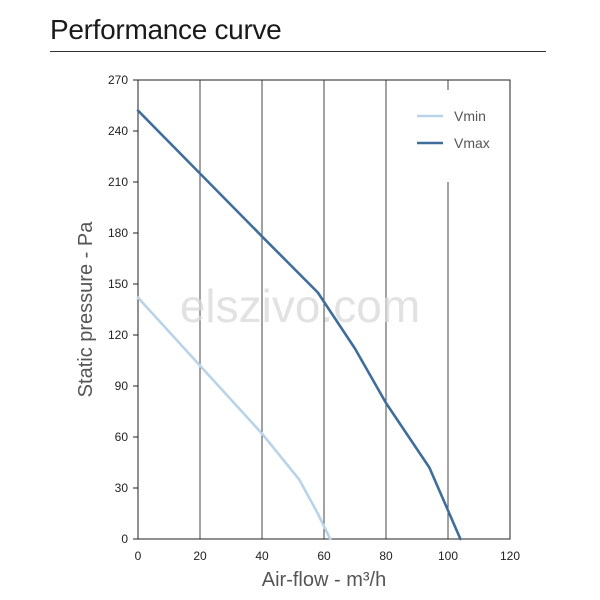 The image size is (600, 600). What do you see at coordinates (86, 309) in the screenshot?
I see `y-axis-title: Static pressure - Pa` at bounding box center [86, 309].